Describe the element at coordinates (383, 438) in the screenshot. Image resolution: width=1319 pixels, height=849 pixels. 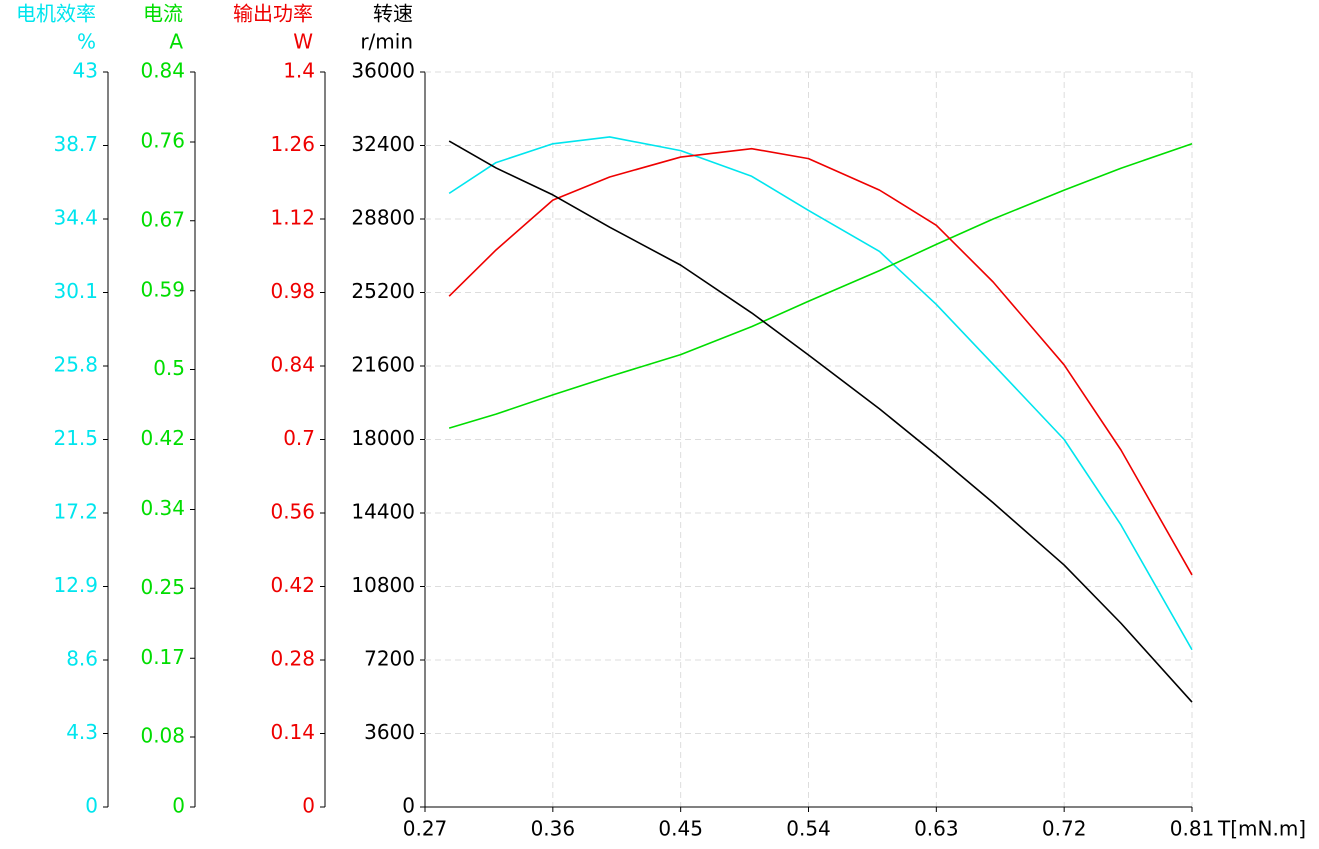
I see `y-tick-label: 18000` at that location.